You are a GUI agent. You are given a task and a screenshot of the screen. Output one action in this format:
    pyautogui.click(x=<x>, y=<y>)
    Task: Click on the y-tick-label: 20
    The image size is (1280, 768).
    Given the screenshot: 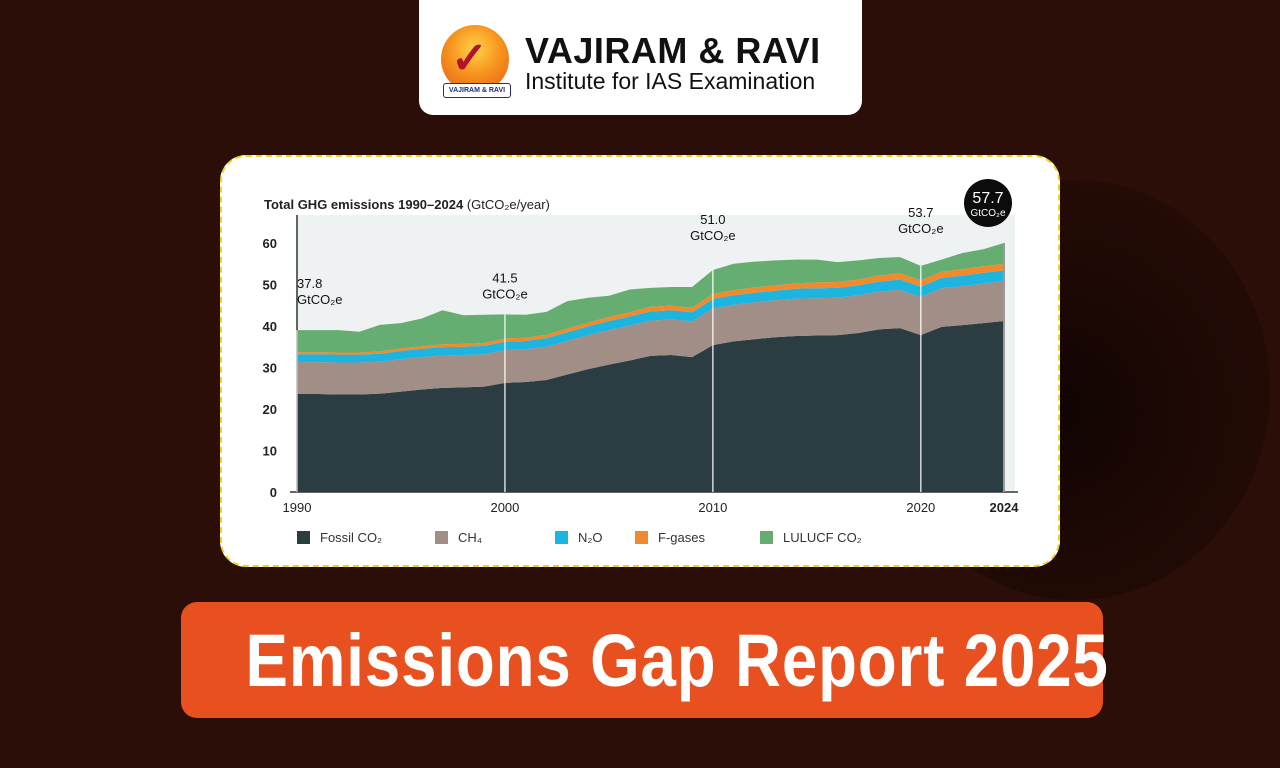 What is the action you would take?
    pyautogui.click(x=270, y=409)
    